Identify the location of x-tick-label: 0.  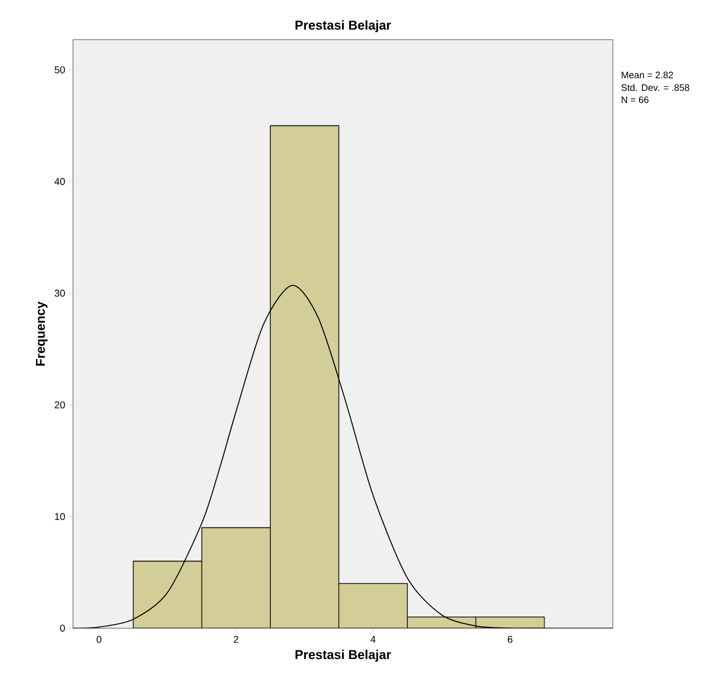
(99, 640).